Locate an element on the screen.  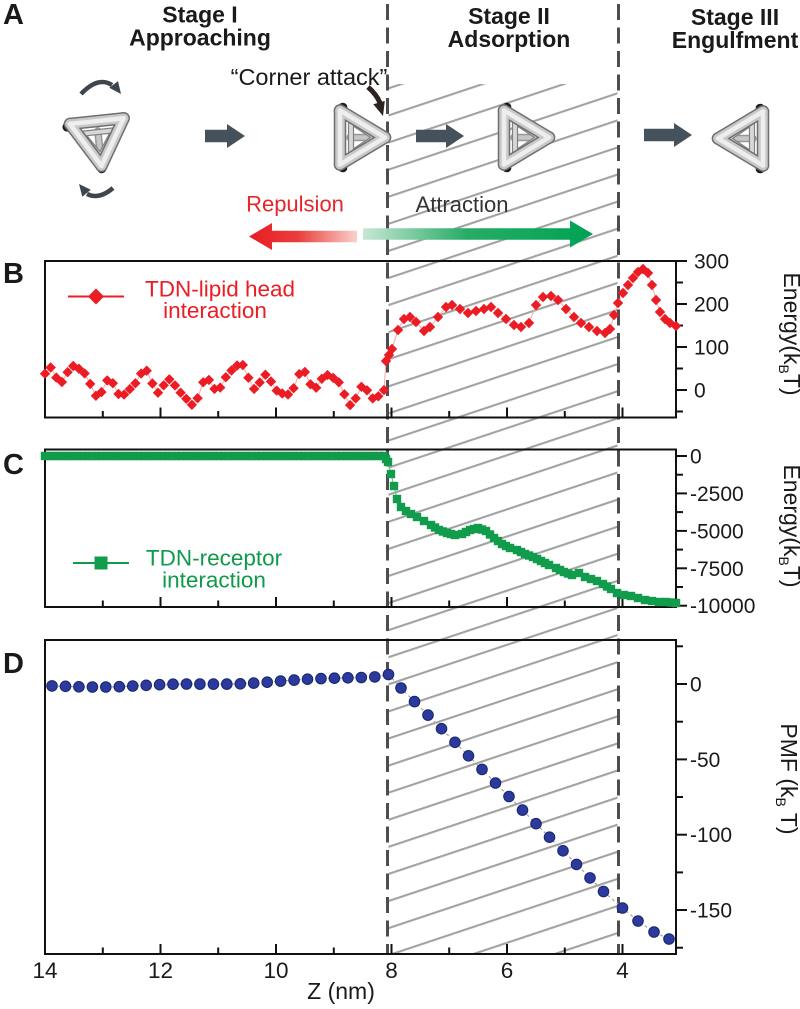
svg-text: Stage III is located at coordinates (735, 17).